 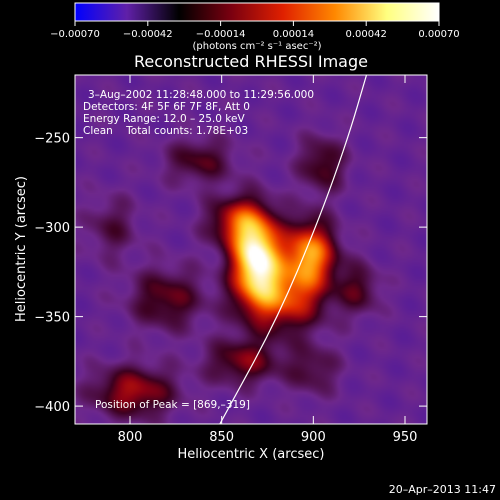 What do you see at coordinates (201, 95) in the screenshot?
I see `annotation-time: 3–Aug–2002 11:28:48.000 to 11:29:56.000` at bounding box center [201, 95].